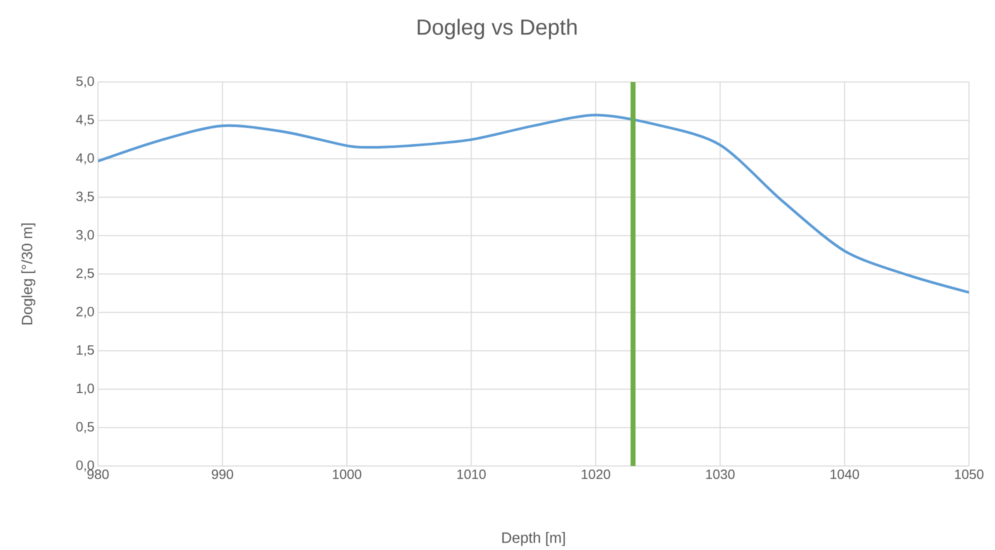 The height and width of the screenshot is (550, 995). Describe the element at coordinates (85, 274) in the screenshot. I see `y-tick-label: 2,5` at that location.